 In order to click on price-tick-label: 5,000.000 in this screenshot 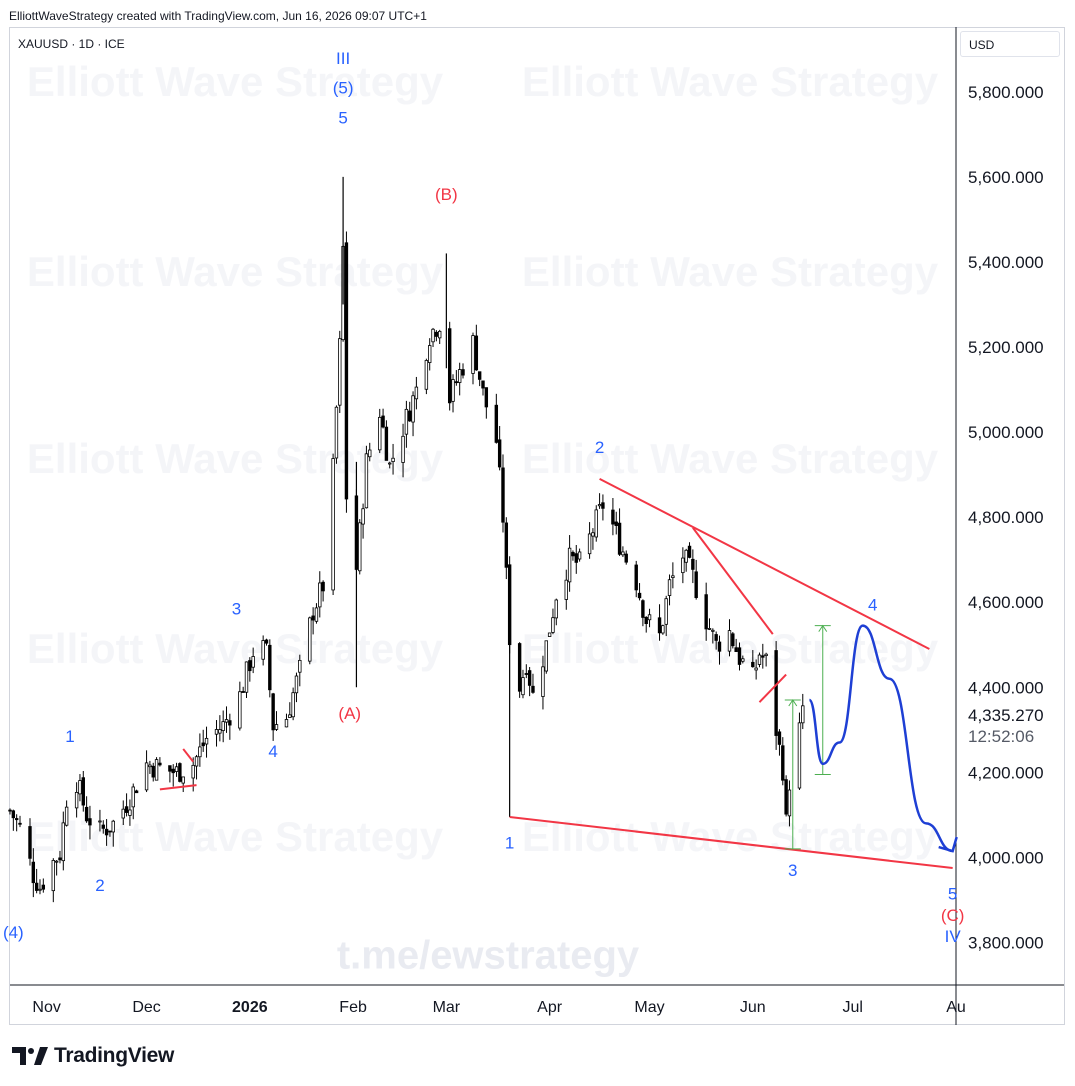, I will do `click(1006, 432)`.